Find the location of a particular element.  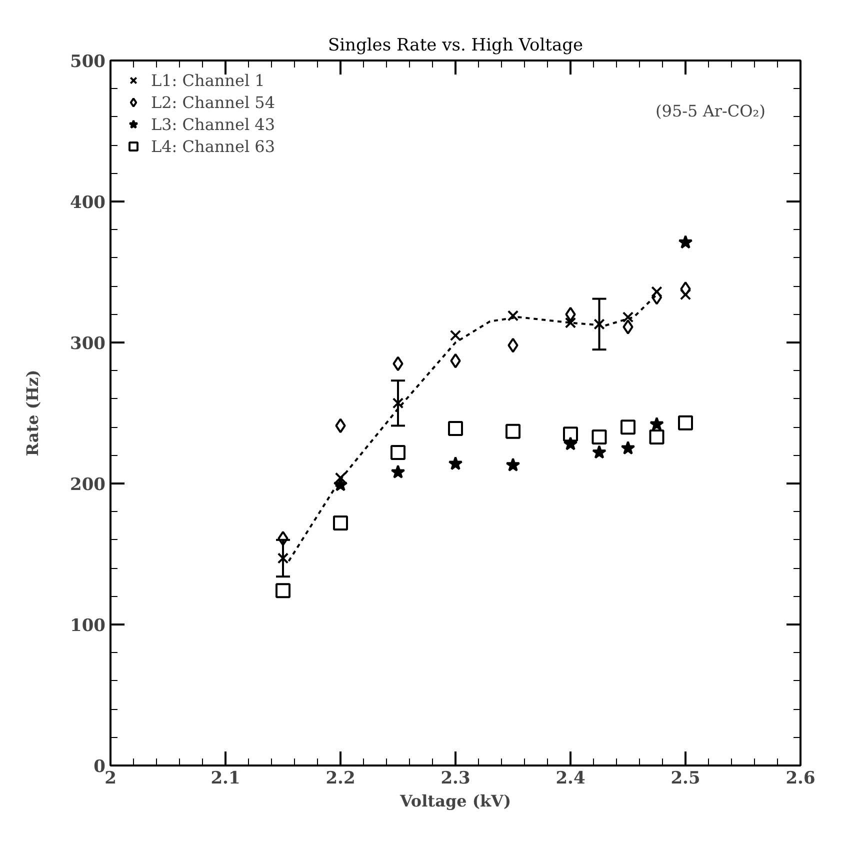

y-axis-title: Rate (Hz) is located at coordinates (32, 413).